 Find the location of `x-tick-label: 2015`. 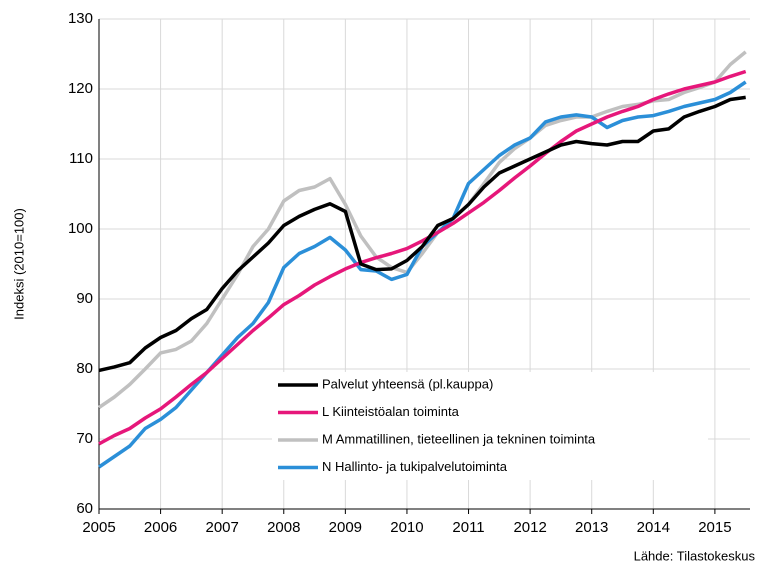

x-tick-label: 2015 is located at coordinates (714, 527).